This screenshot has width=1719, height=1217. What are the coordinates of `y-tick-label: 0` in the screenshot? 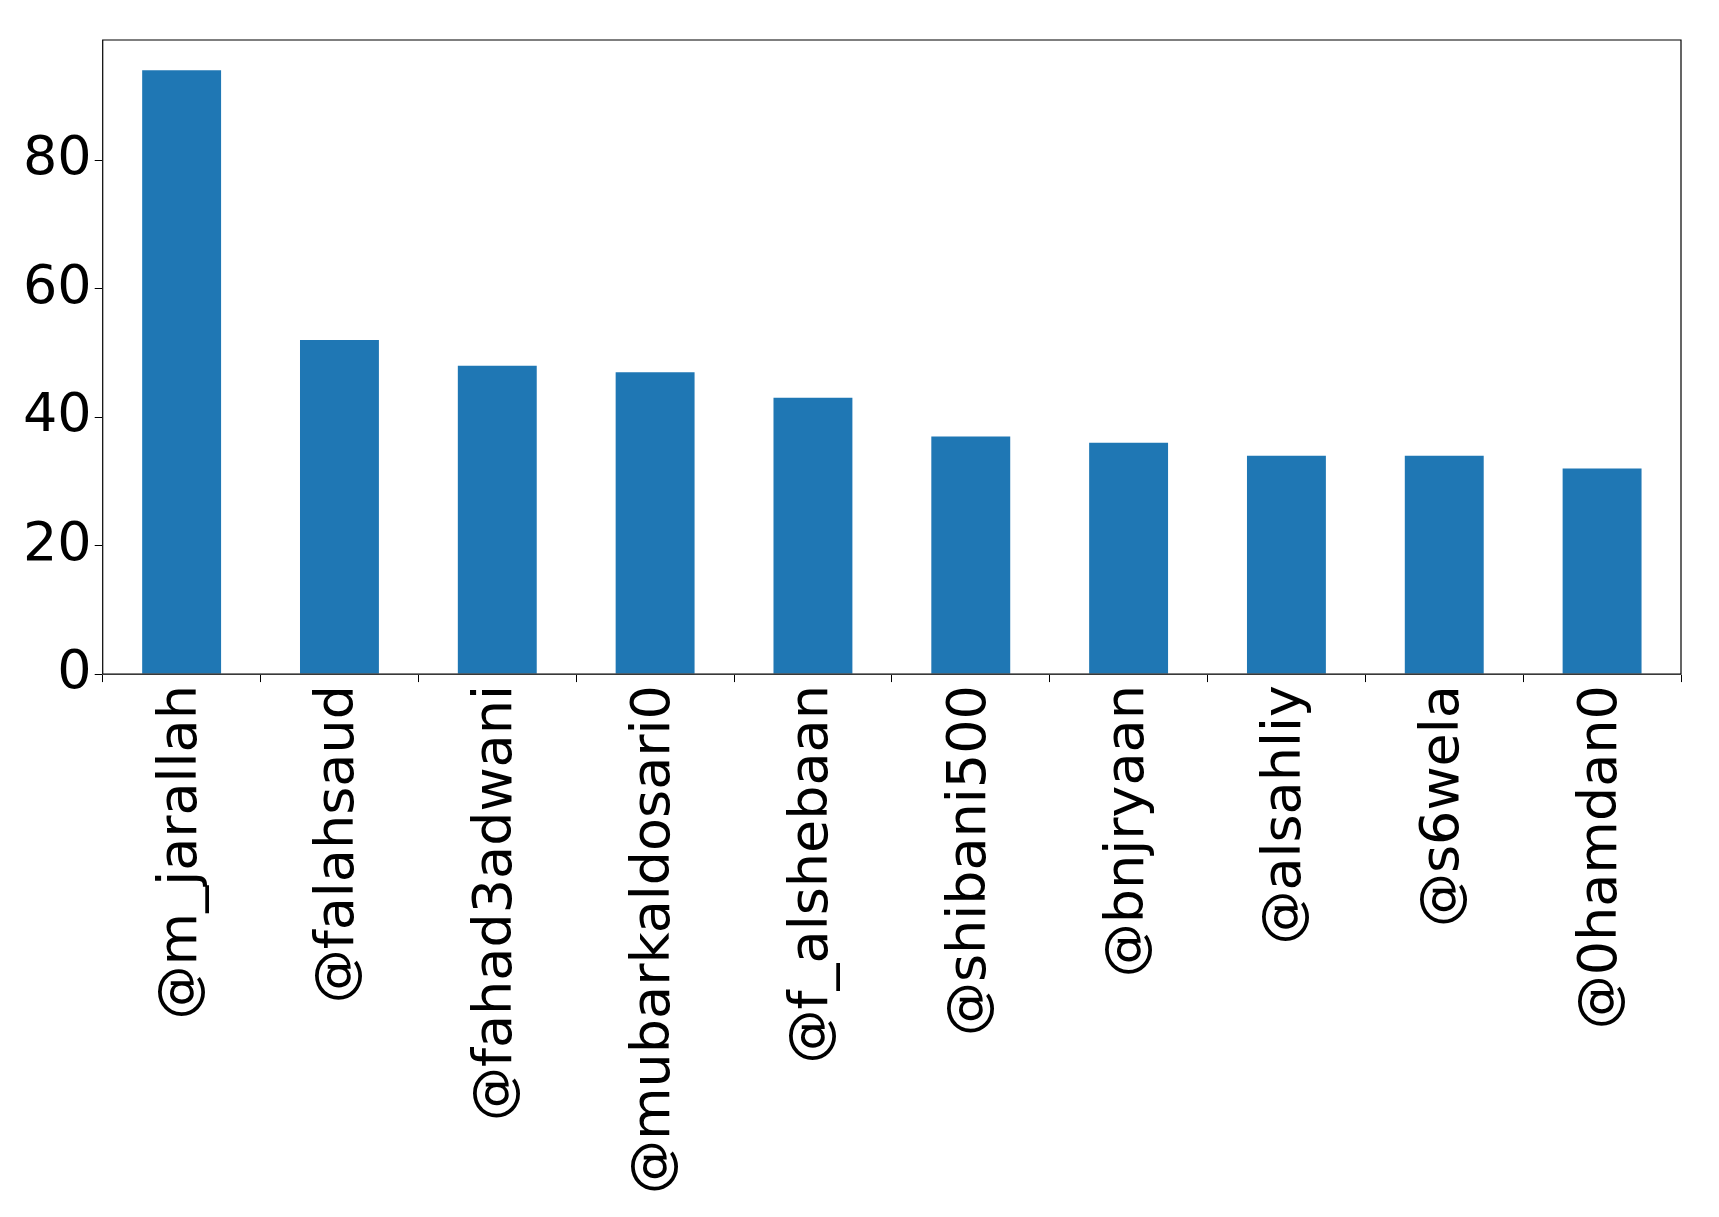 It's located at (74, 670).